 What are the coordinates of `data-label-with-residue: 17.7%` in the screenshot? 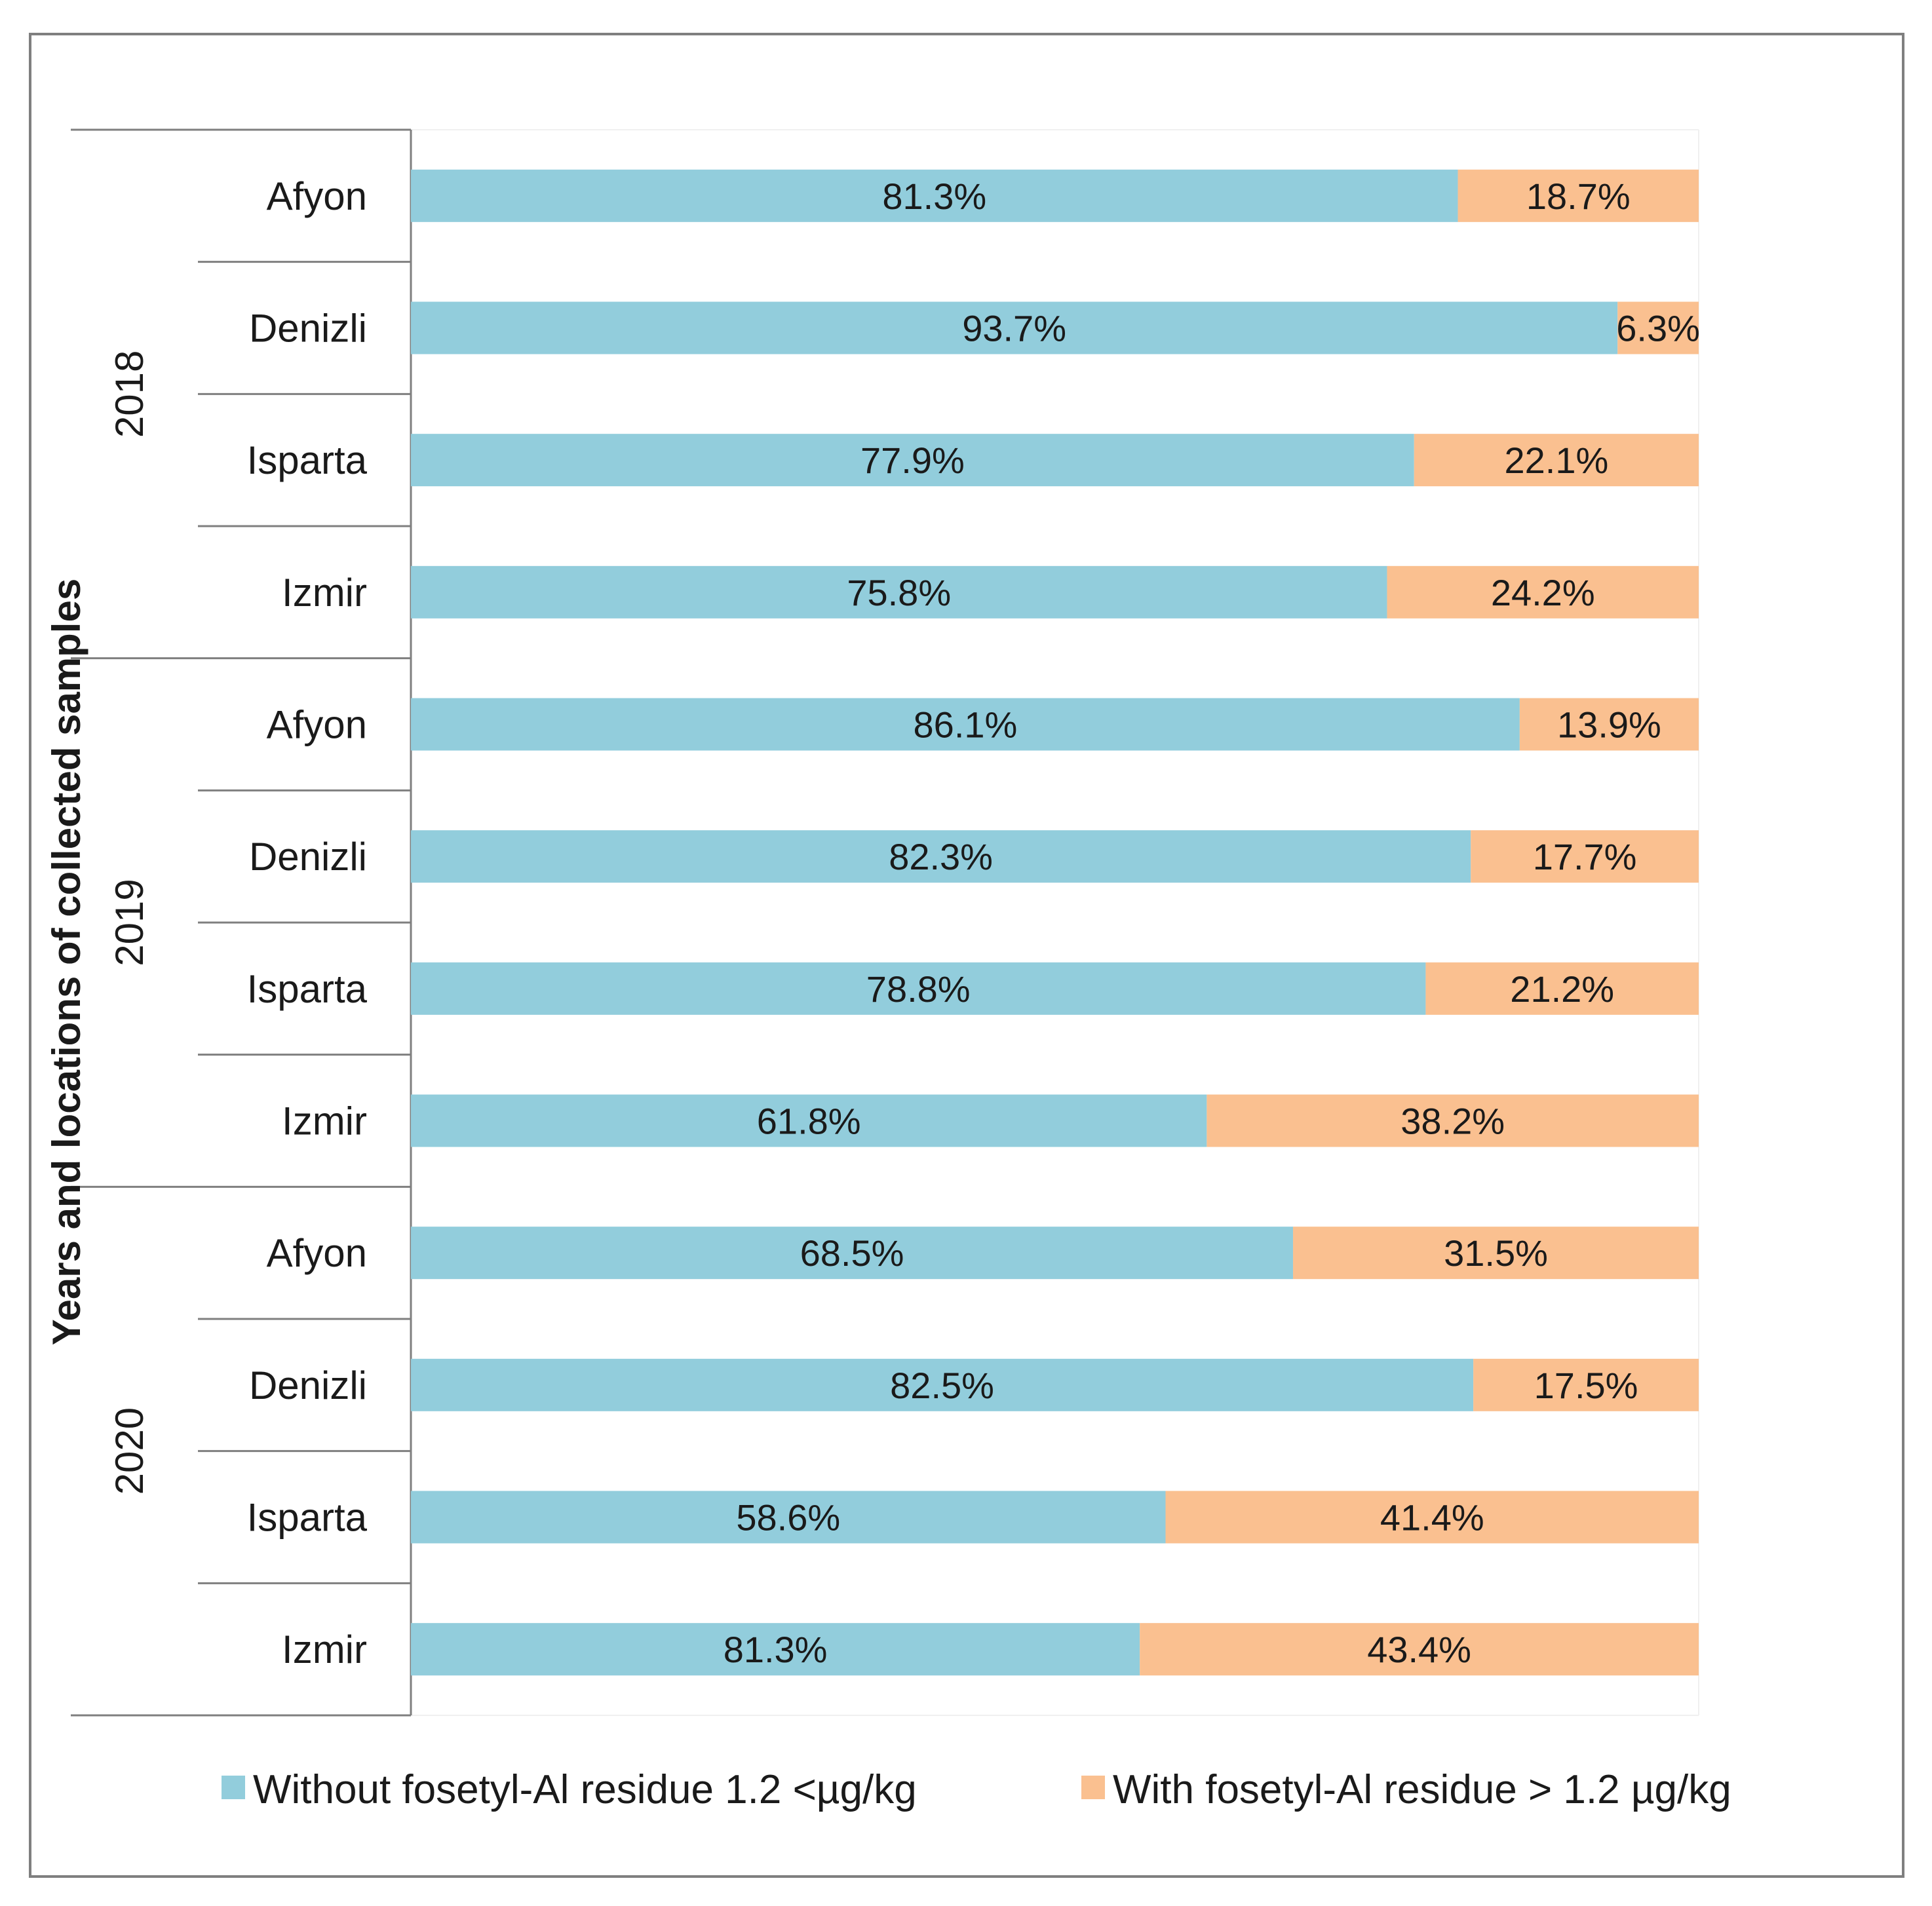 It's located at (1585, 856).